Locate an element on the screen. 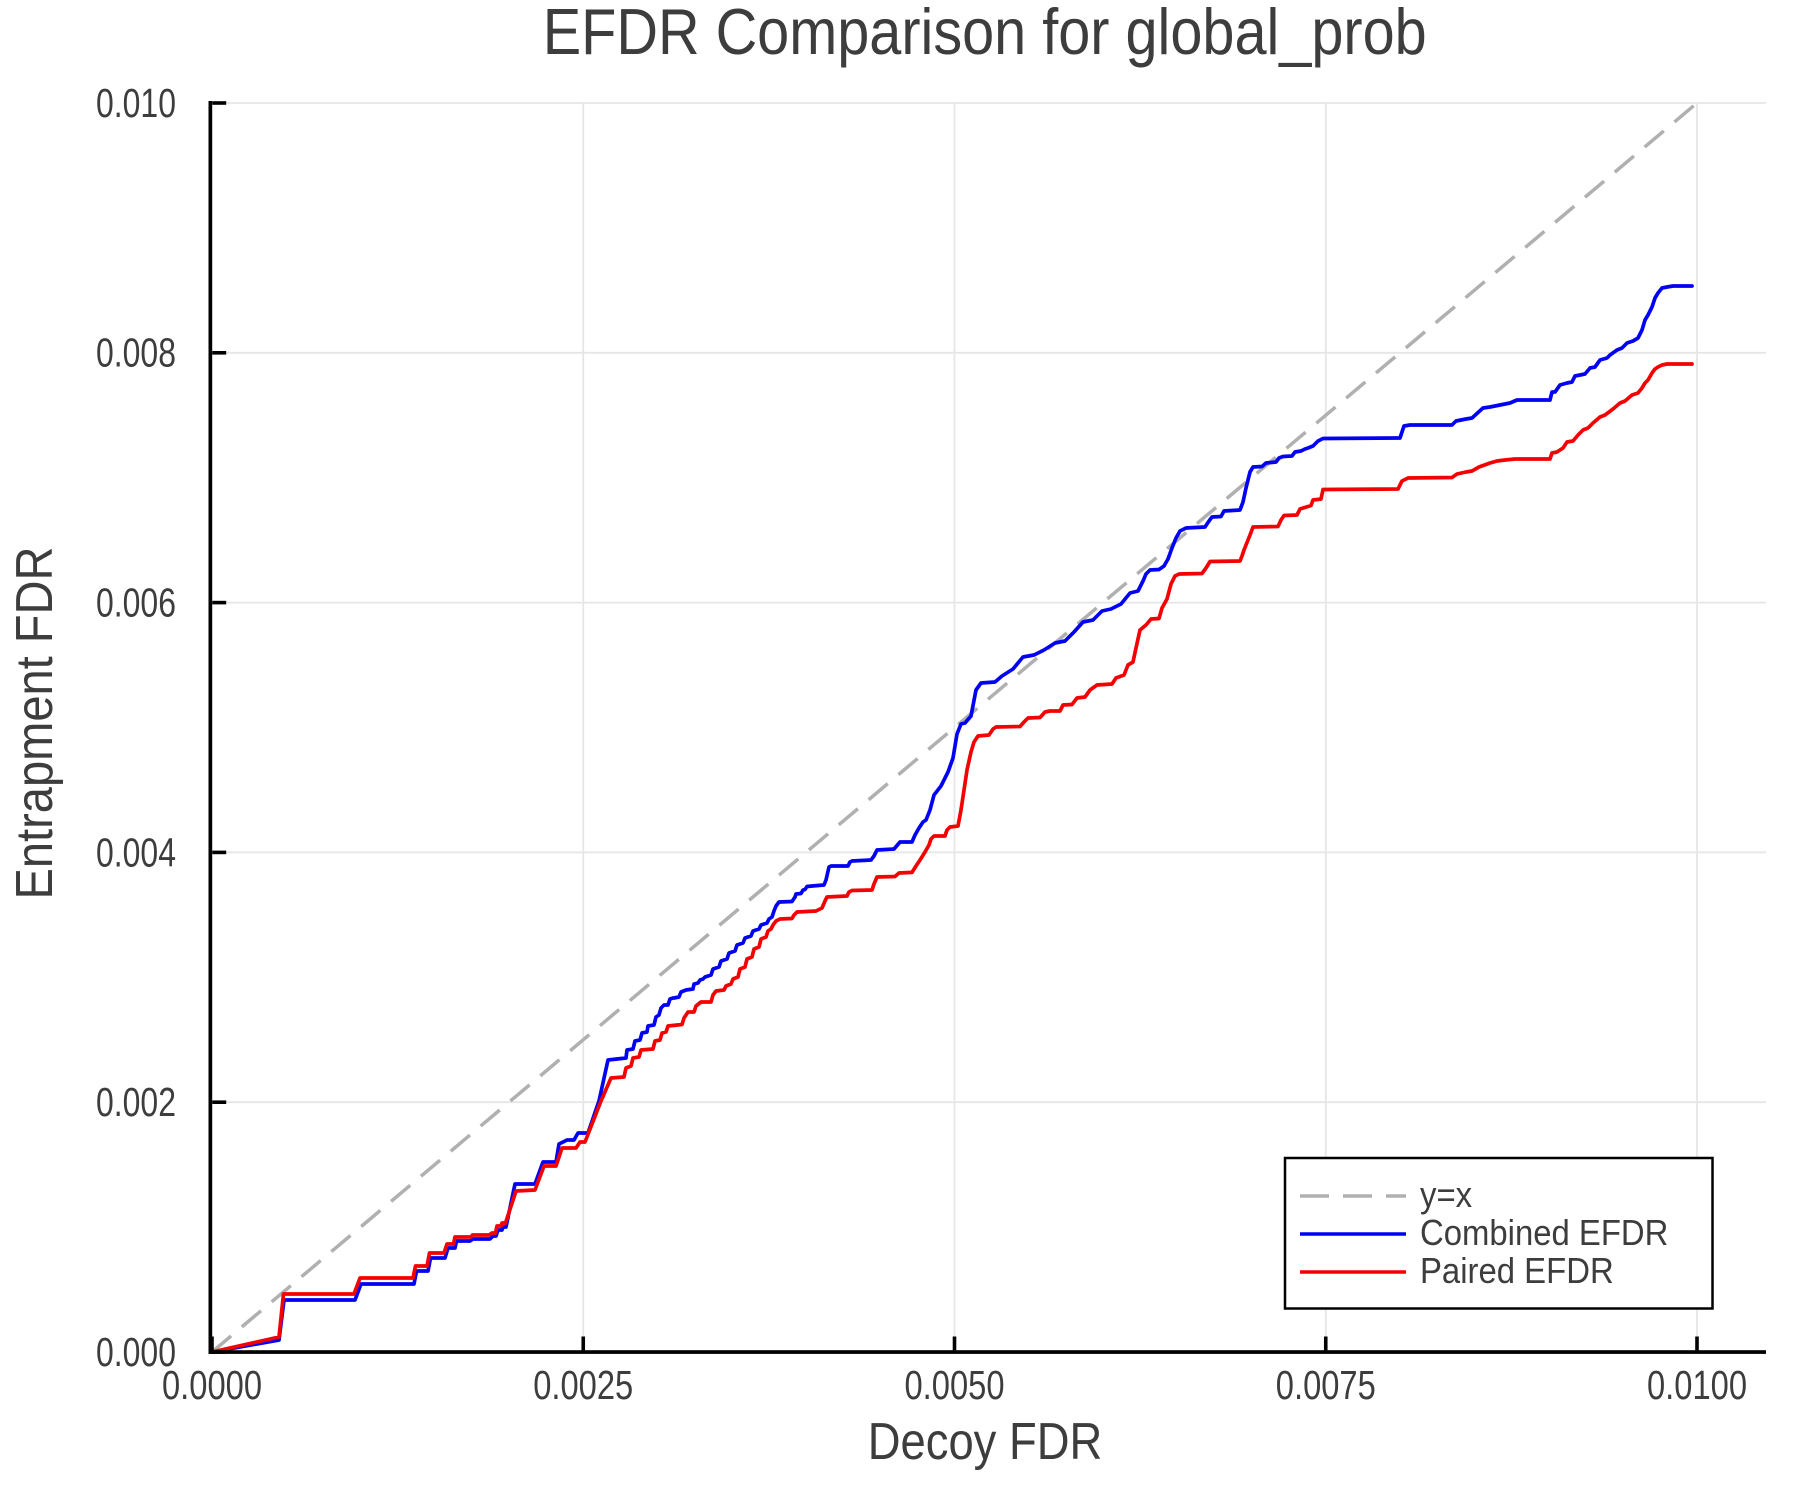  svg-text: 0.008 is located at coordinates (136, 353).